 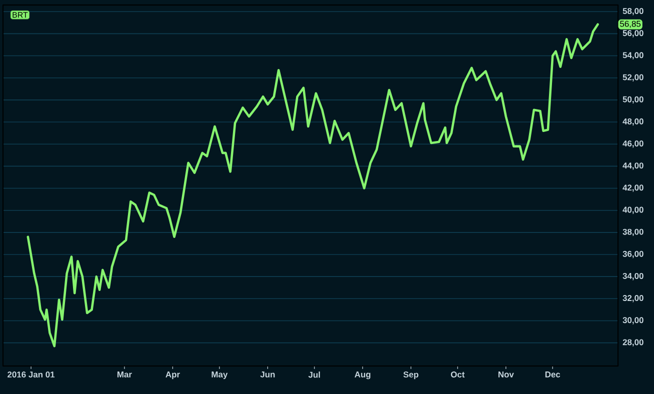 What do you see at coordinates (633, 166) in the screenshot?
I see `y-tick-label: 44,00` at bounding box center [633, 166].